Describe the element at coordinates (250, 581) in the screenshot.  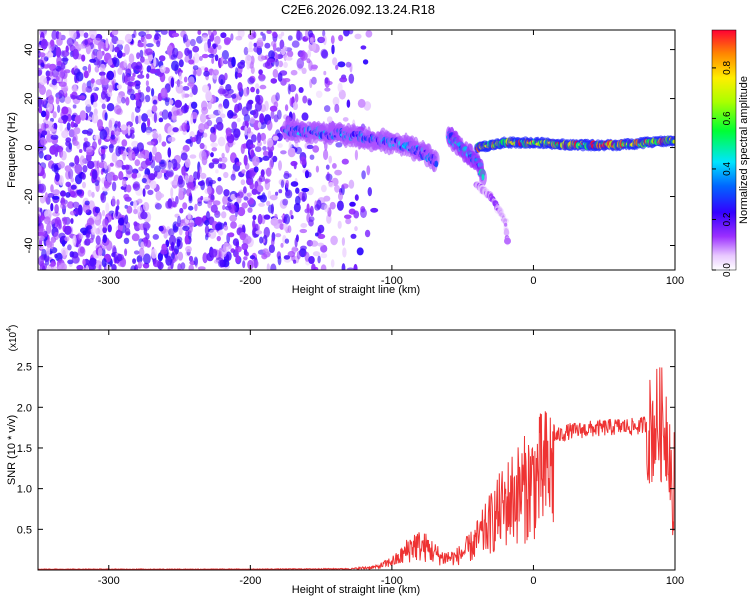
I see `x-tick-label: -200` at that location.